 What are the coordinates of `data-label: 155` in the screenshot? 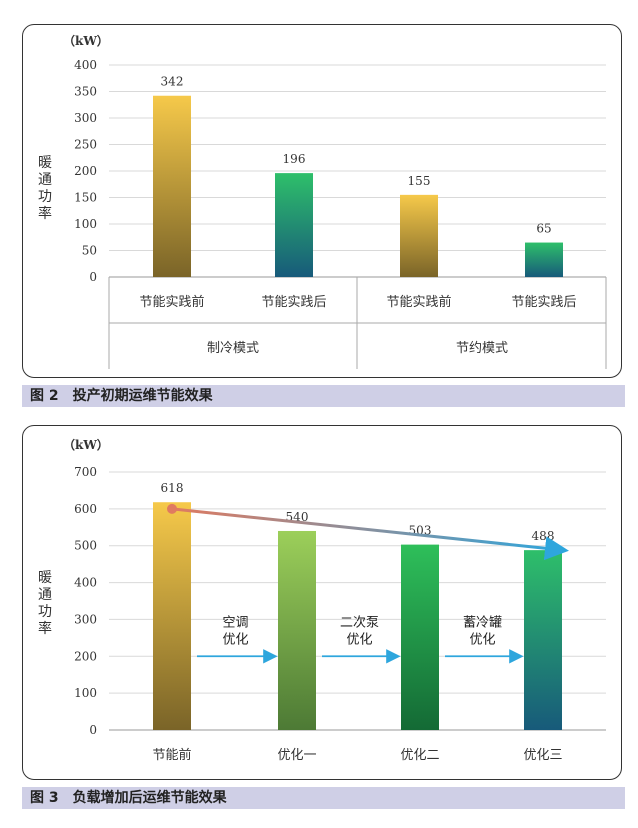 It's located at (419, 181).